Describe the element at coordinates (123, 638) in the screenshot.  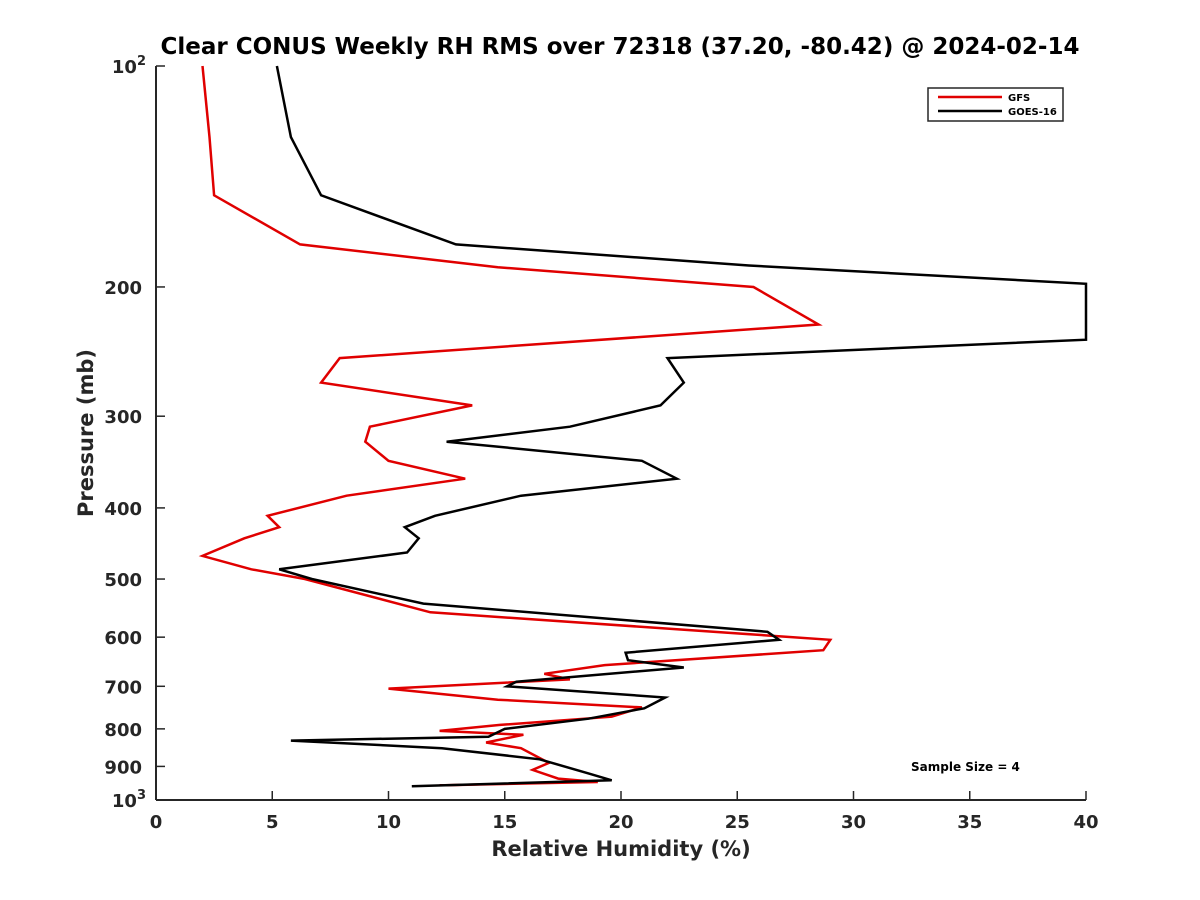
I see `y-tick-label: 600` at that location.